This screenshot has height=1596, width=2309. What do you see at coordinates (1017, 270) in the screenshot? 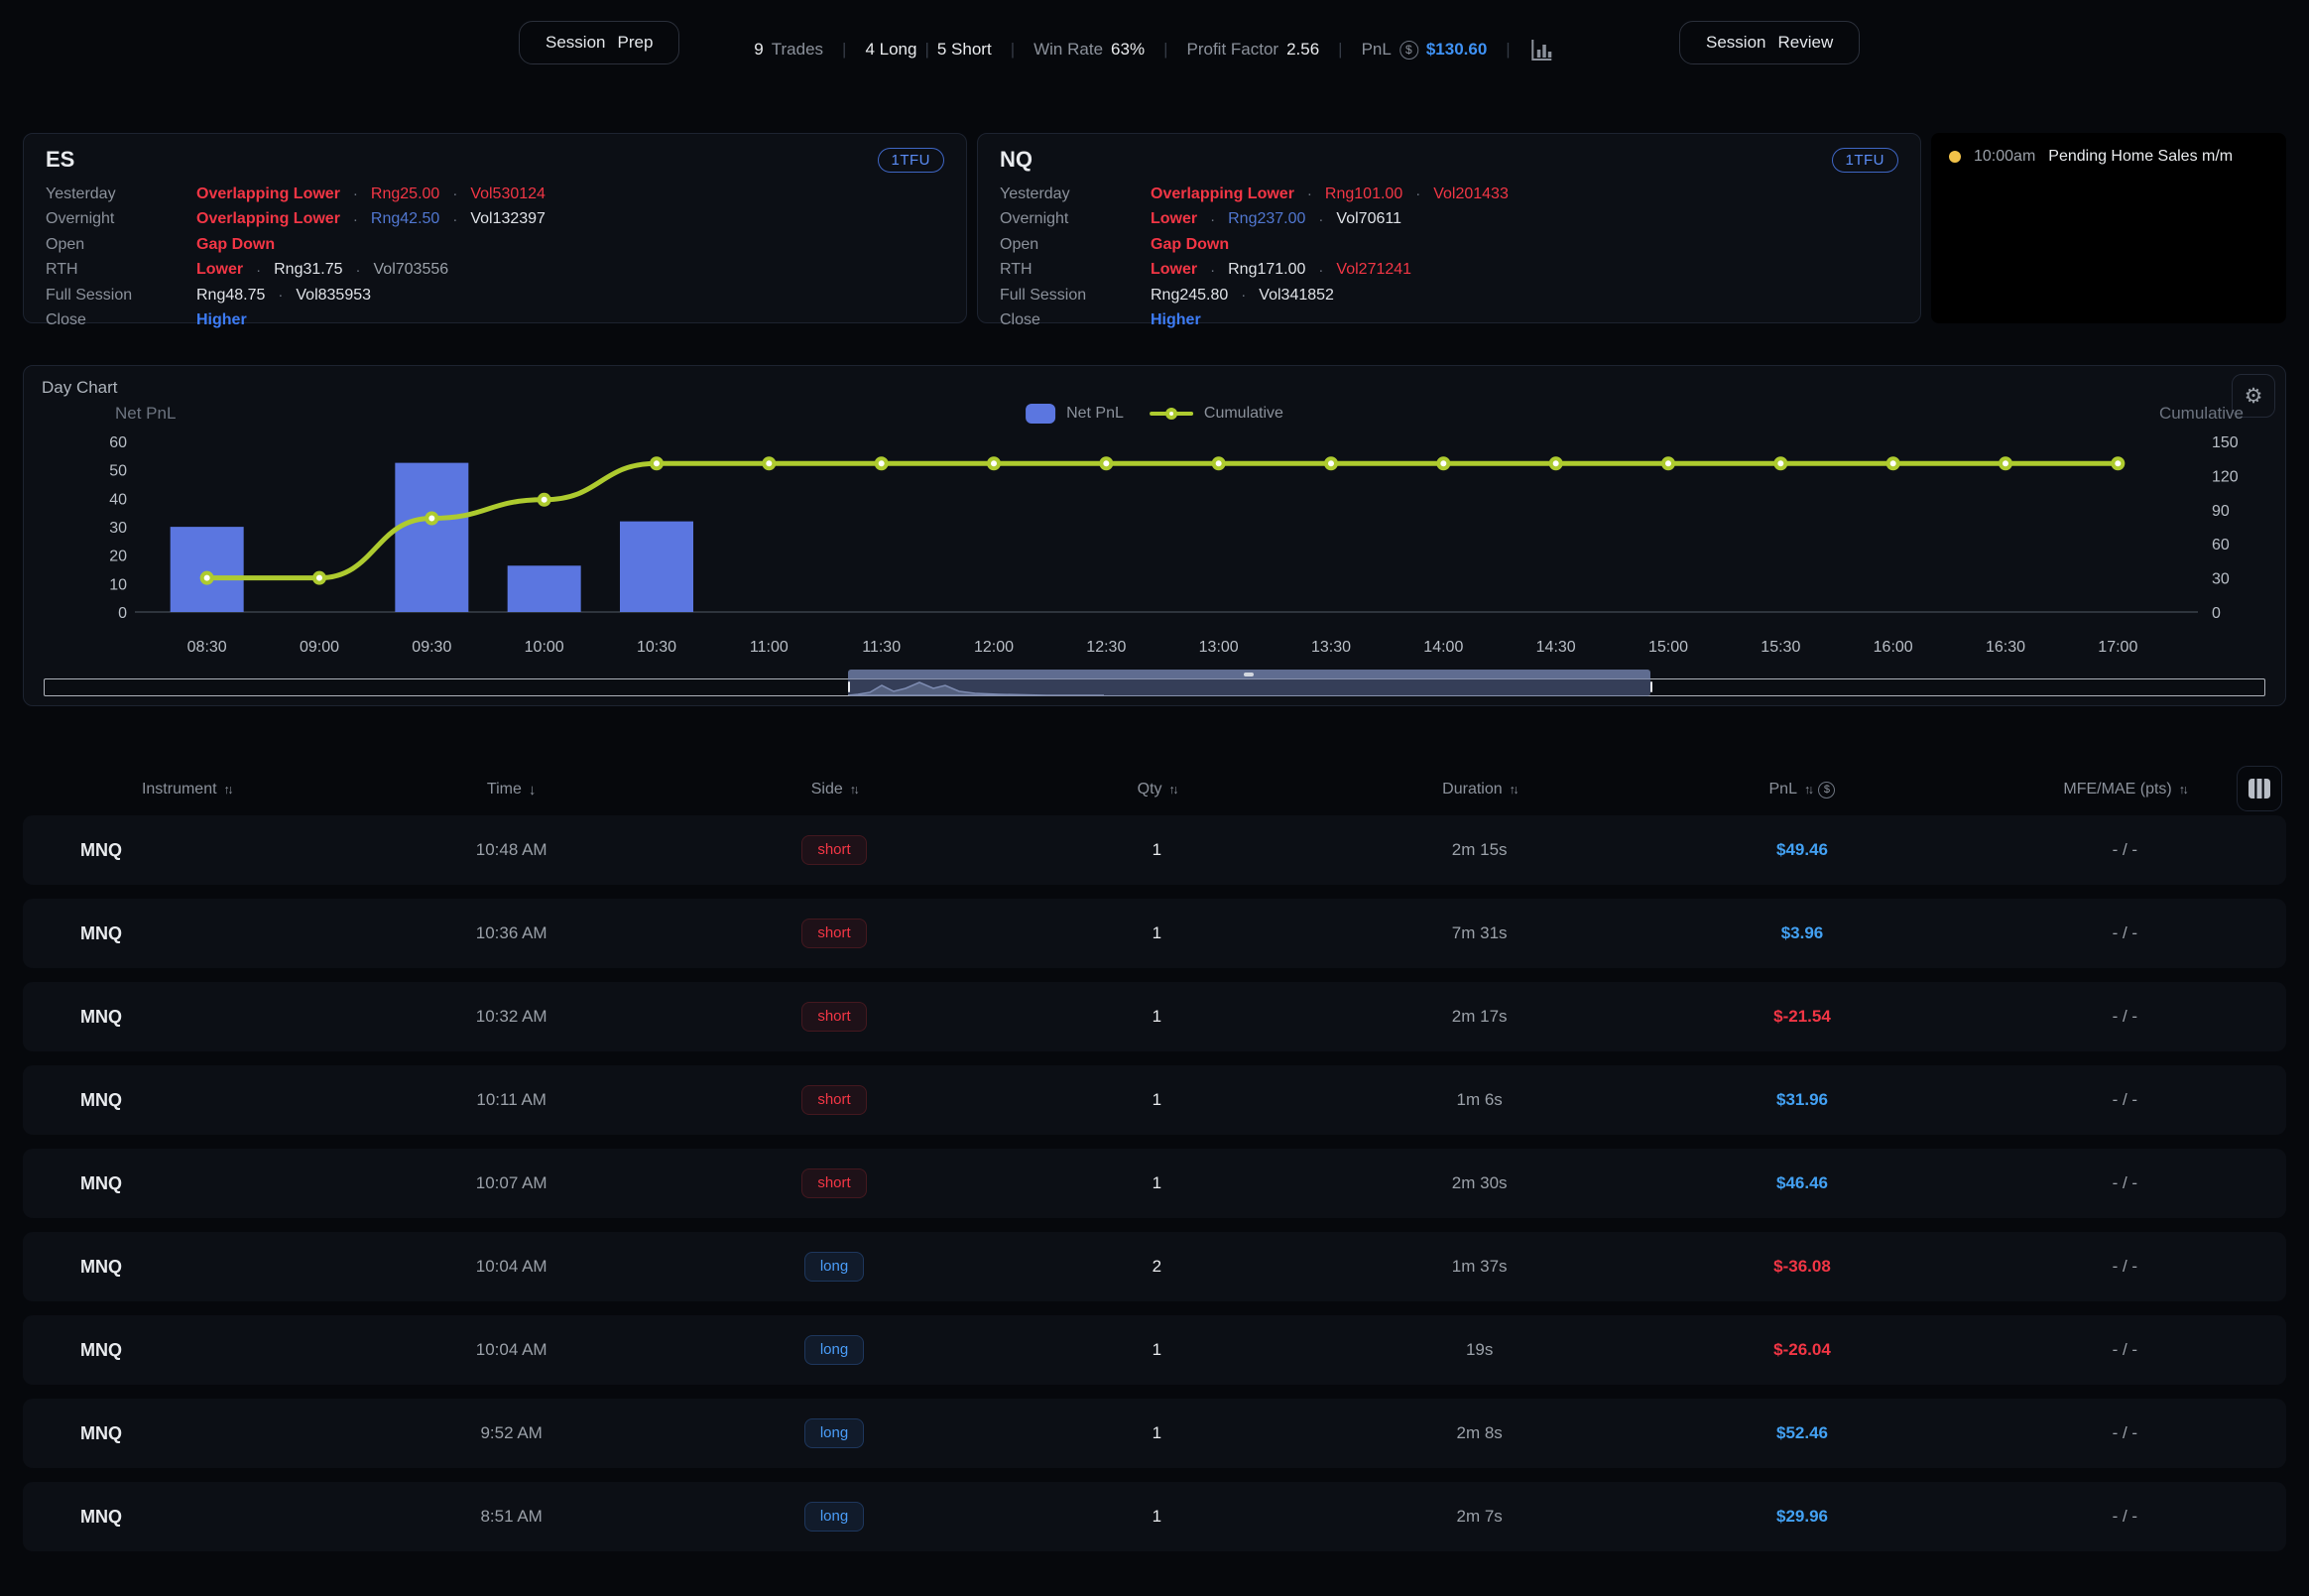
I see `stat-label: RTH` at bounding box center [1017, 270].